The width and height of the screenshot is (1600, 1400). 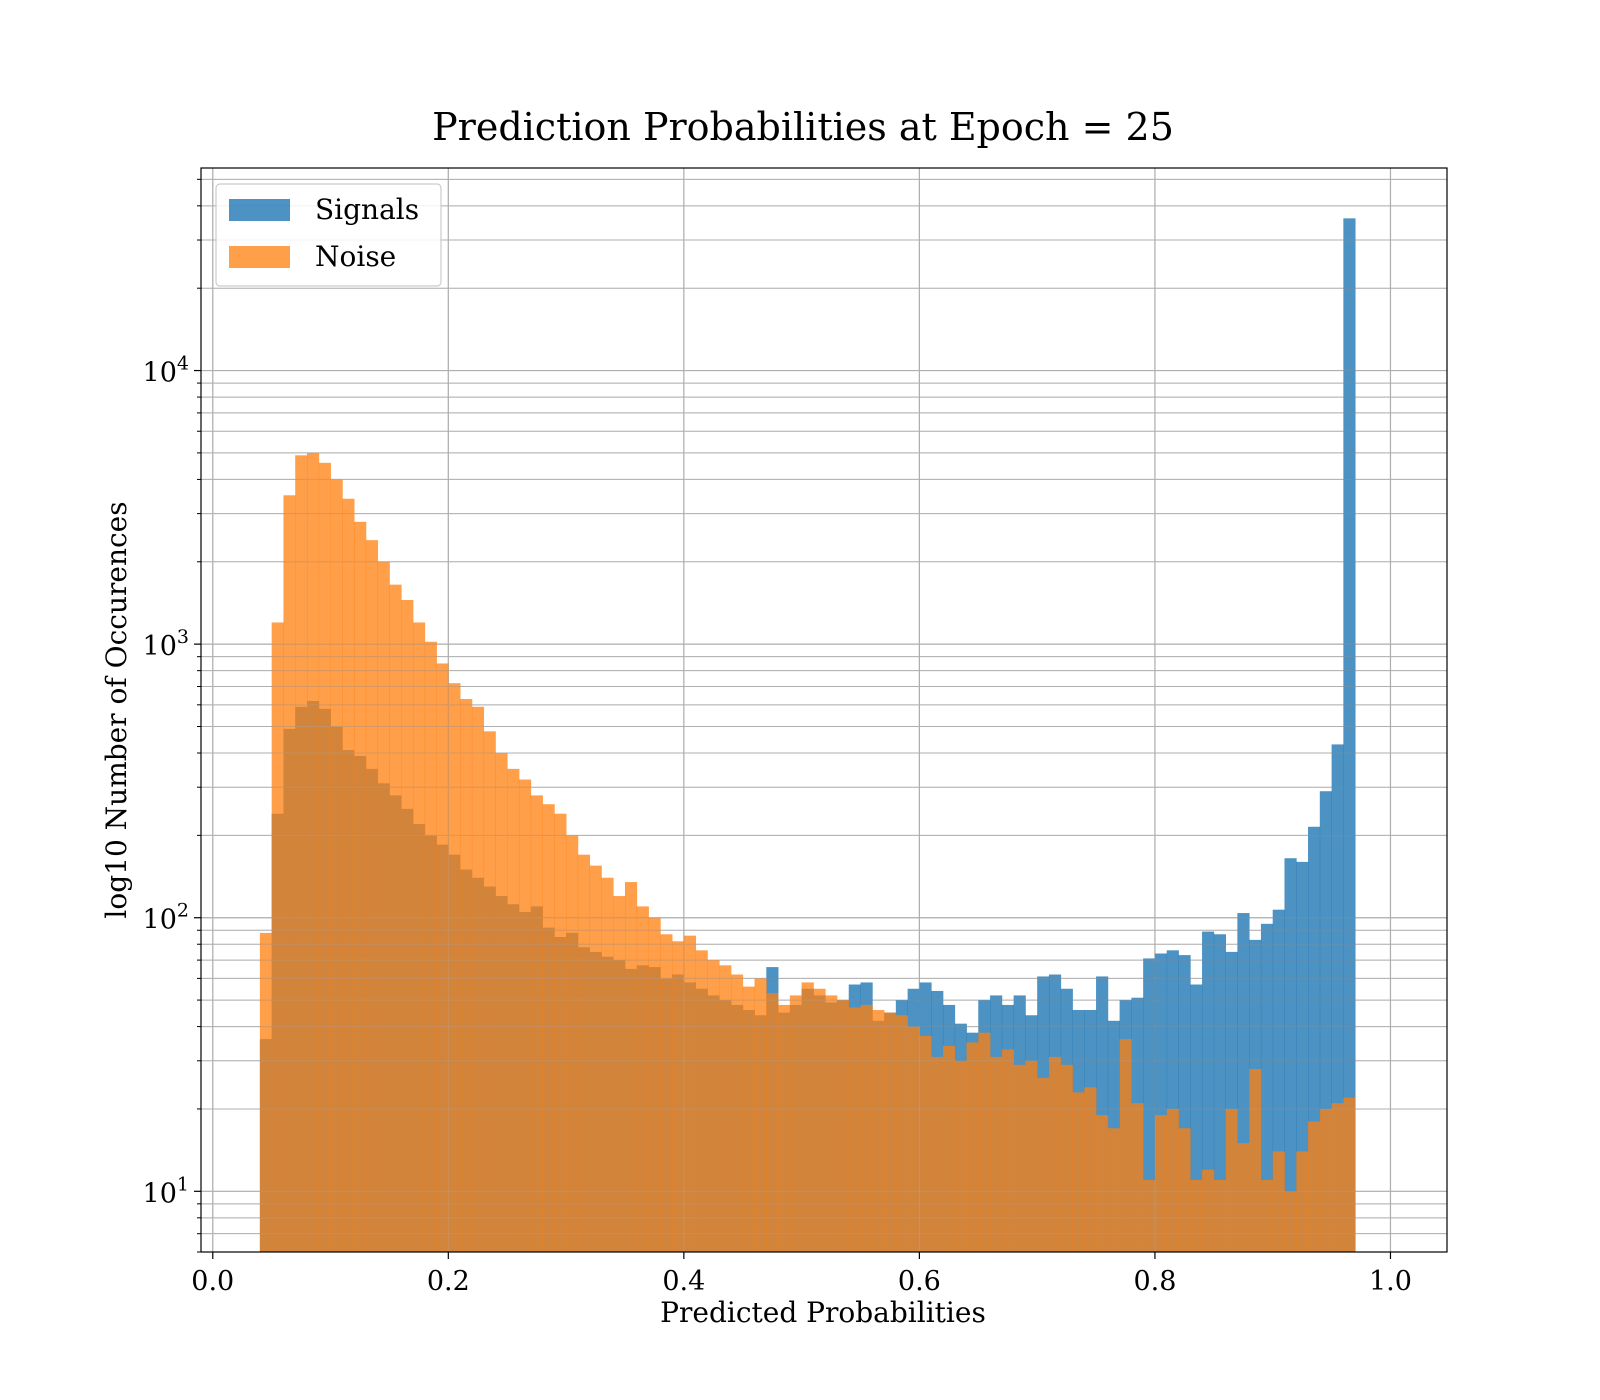 I want to click on y-tick-label: 10¹, so click(x=166, y=1191).